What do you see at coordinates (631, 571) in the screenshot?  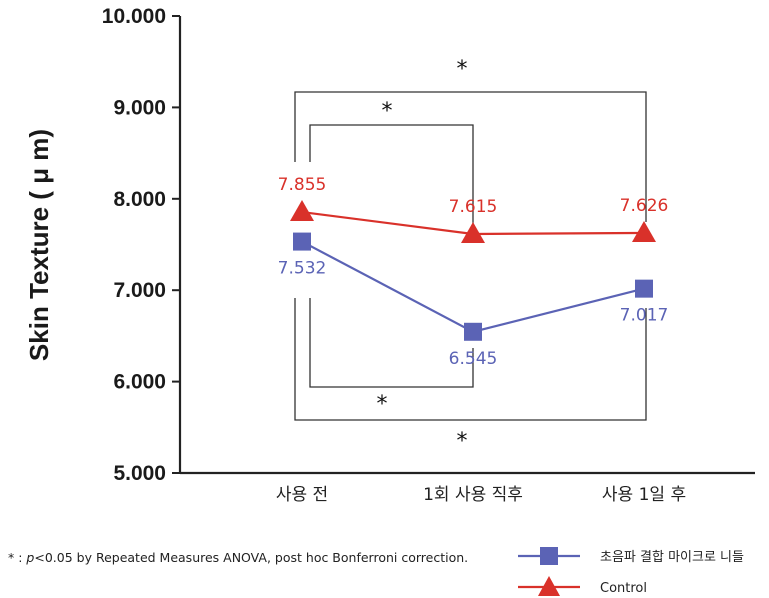 I see `legend: 초음파 결합 마이크로 니들 Control` at bounding box center [631, 571].